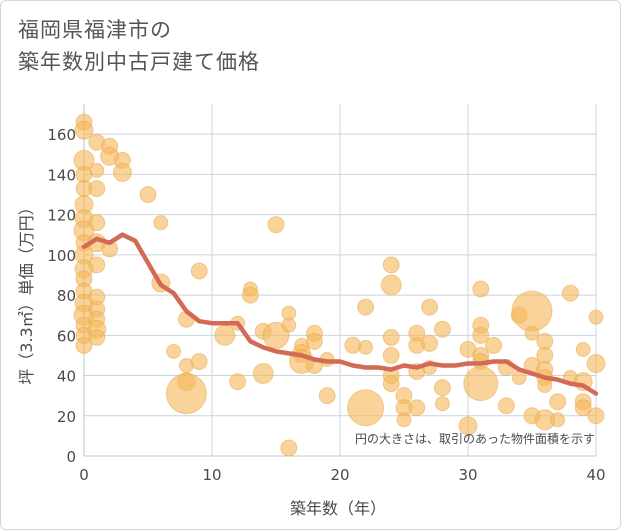 This screenshot has height=530, width=621. Describe the element at coordinates (66, 417) in the screenshot. I see `y-tick-label: 20` at that location.